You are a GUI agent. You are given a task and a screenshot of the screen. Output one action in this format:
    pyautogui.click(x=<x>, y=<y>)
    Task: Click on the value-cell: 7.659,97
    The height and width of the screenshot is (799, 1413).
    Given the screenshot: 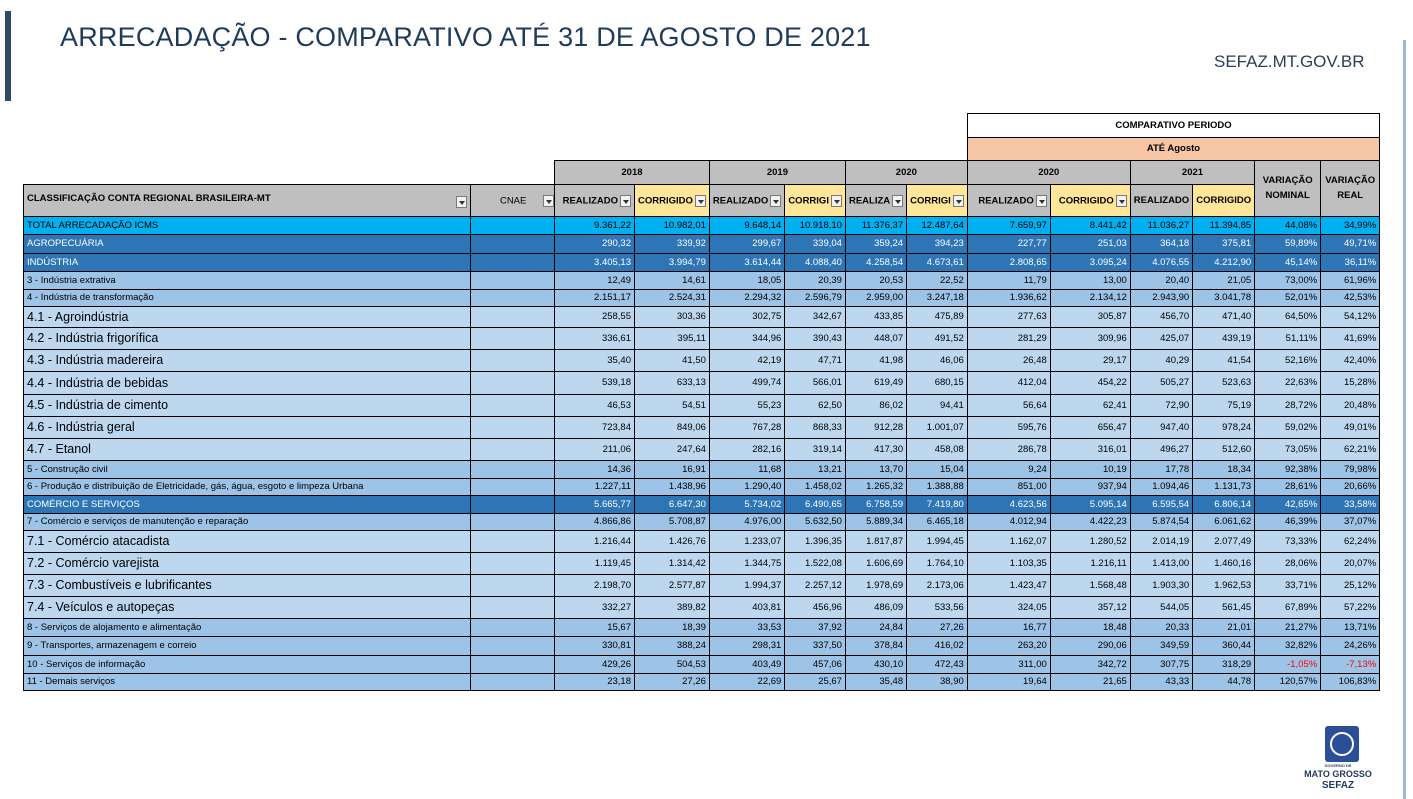 What is the action you would take?
    pyautogui.click(x=1008, y=225)
    